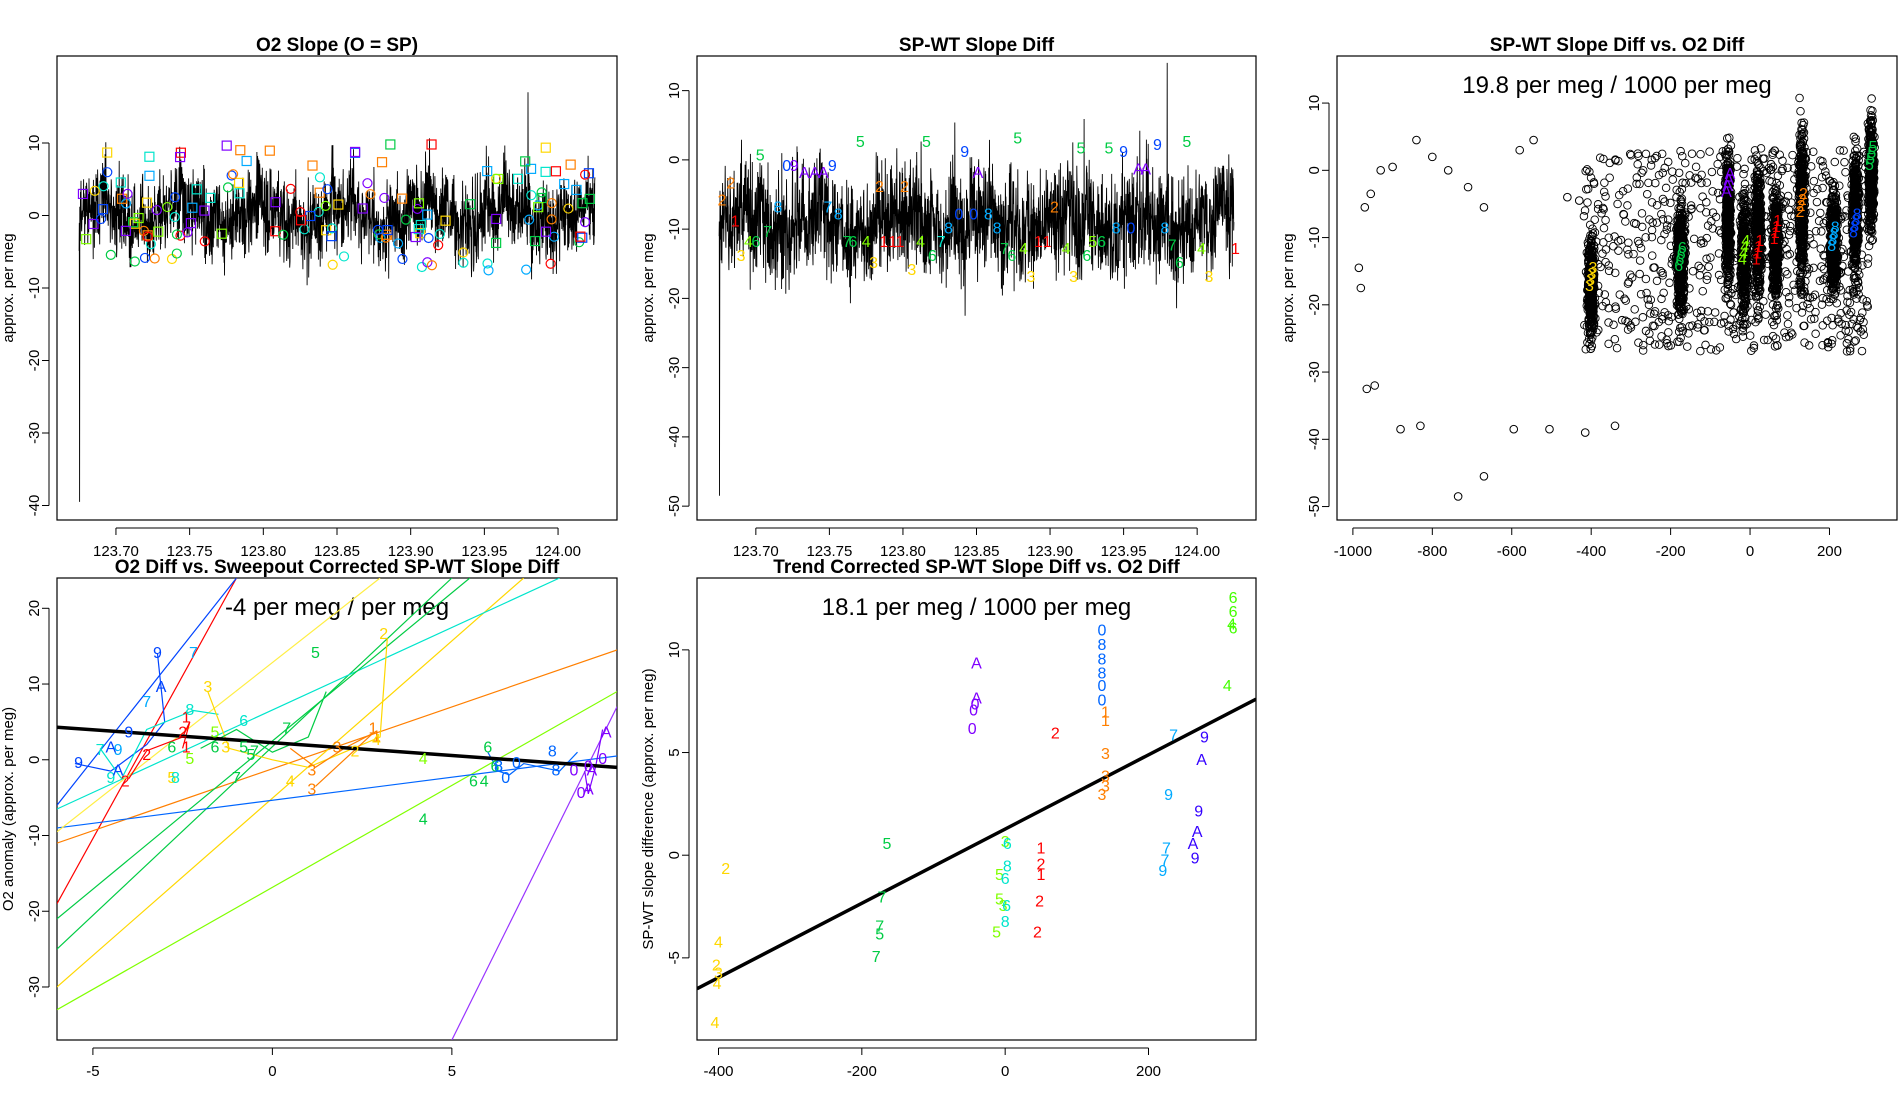 The image size is (1900, 1100). What do you see at coordinates (1066, 249) in the screenshot?
I see `data-label: 4` at bounding box center [1066, 249].